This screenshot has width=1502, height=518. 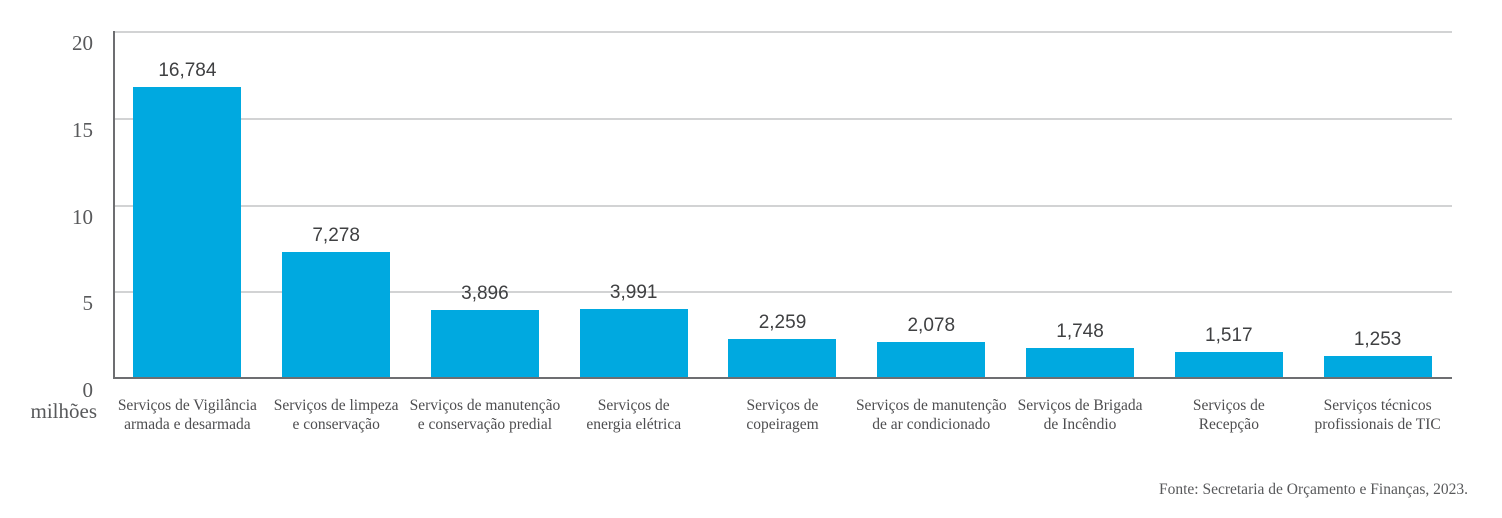 What do you see at coordinates (1228, 415) in the screenshot?
I see `category-label: Serviços de Recepção` at bounding box center [1228, 415].